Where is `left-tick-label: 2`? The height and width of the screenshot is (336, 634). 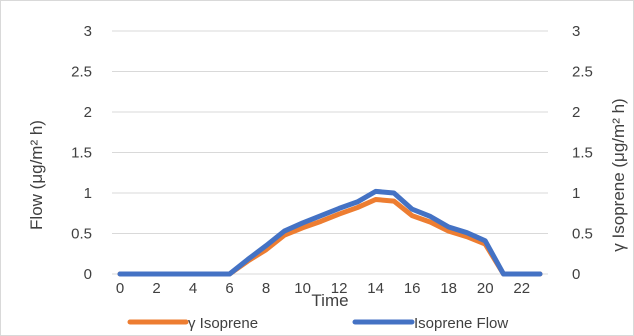
left-tick-label: 2 is located at coordinates (88, 112).